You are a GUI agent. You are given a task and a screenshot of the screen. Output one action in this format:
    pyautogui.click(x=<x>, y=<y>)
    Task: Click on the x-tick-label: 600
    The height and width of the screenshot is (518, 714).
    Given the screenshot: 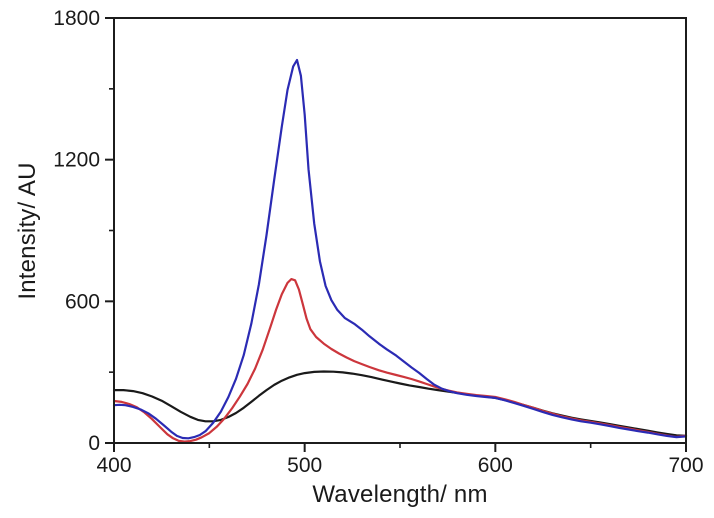 What is the action you would take?
    pyautogui.click(x=495, y=465)
    